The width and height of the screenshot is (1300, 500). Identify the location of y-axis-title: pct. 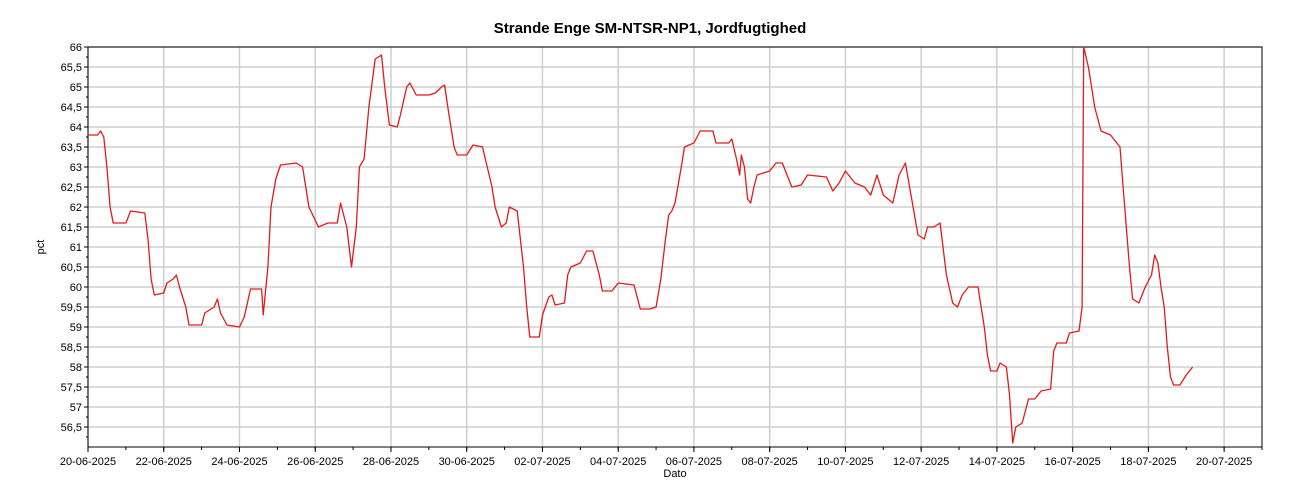
(41, 247).